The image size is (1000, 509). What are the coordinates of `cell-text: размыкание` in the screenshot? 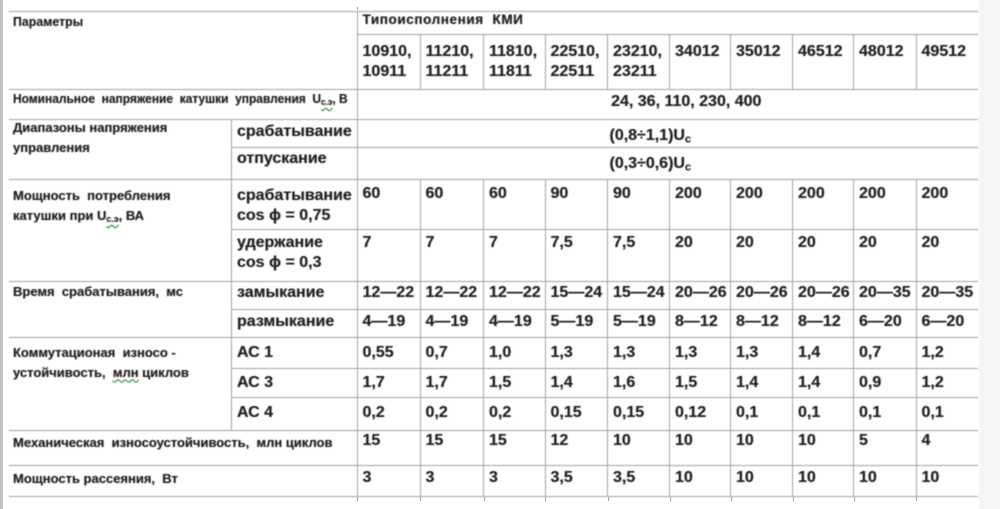 It's located at (286, 321).